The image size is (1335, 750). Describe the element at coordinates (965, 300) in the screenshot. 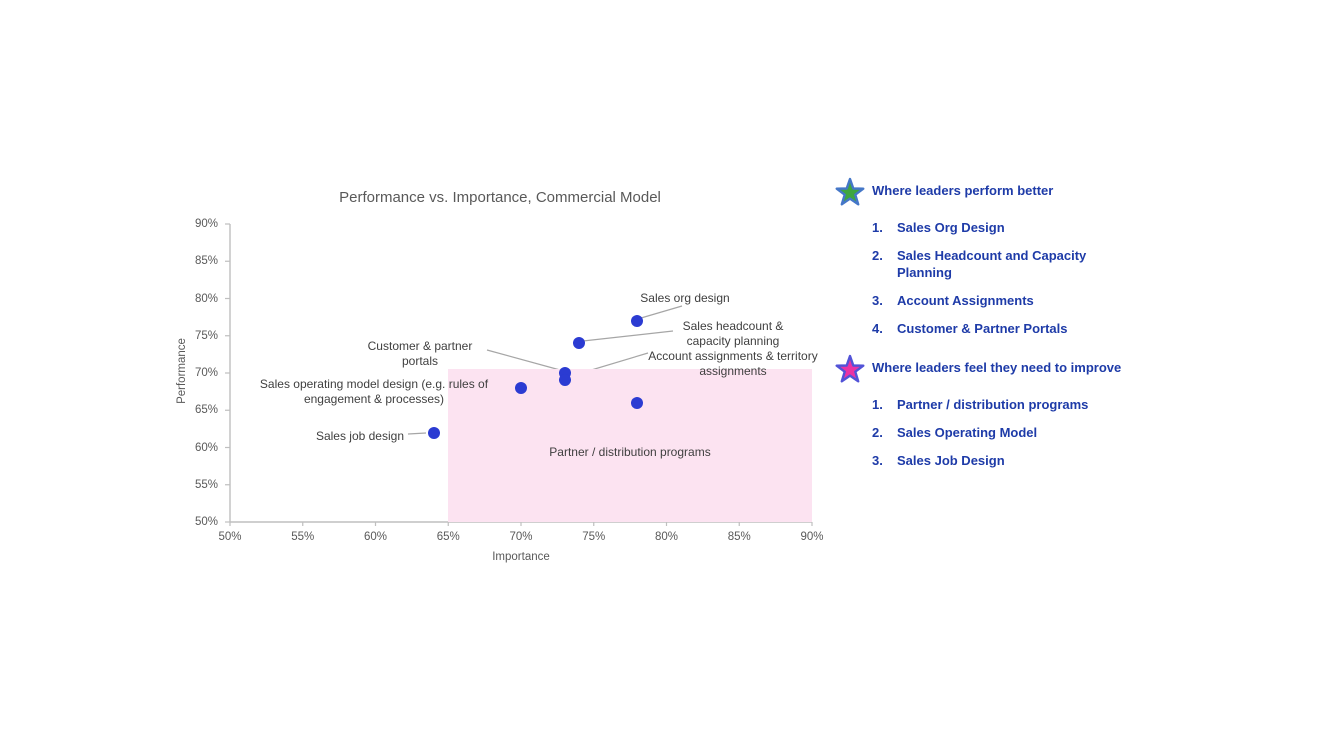

I see `list-item-text: Account Assignments` at that location.